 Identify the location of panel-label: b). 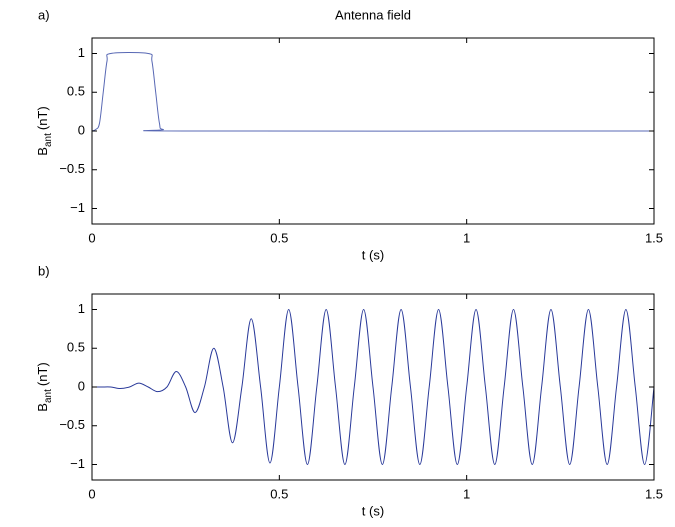
(44, 270).